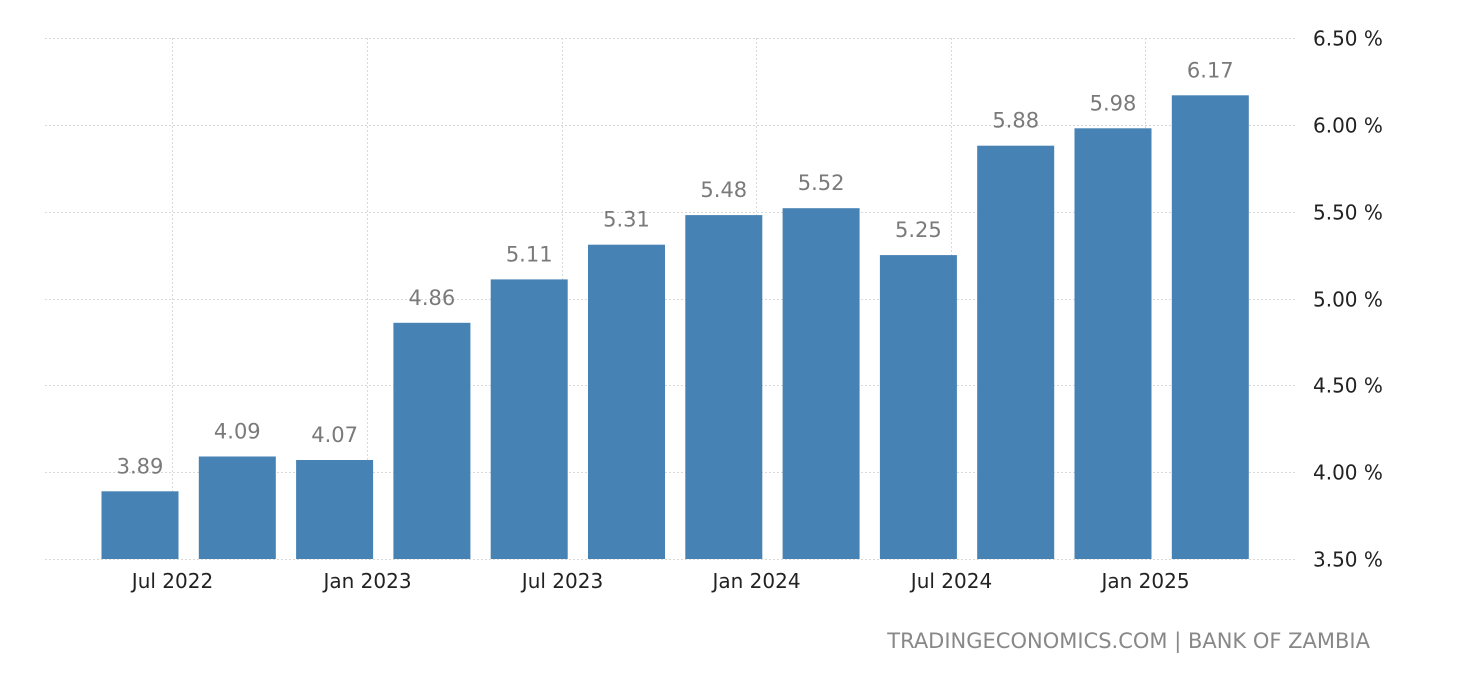 Image resolution: width=1460 pixels, height=680 pixels. What do you see at coordinates (1348, 560) in the screenshot?
I see `y-tick-label: 3.50 %` at bounding box center [1348, 560].